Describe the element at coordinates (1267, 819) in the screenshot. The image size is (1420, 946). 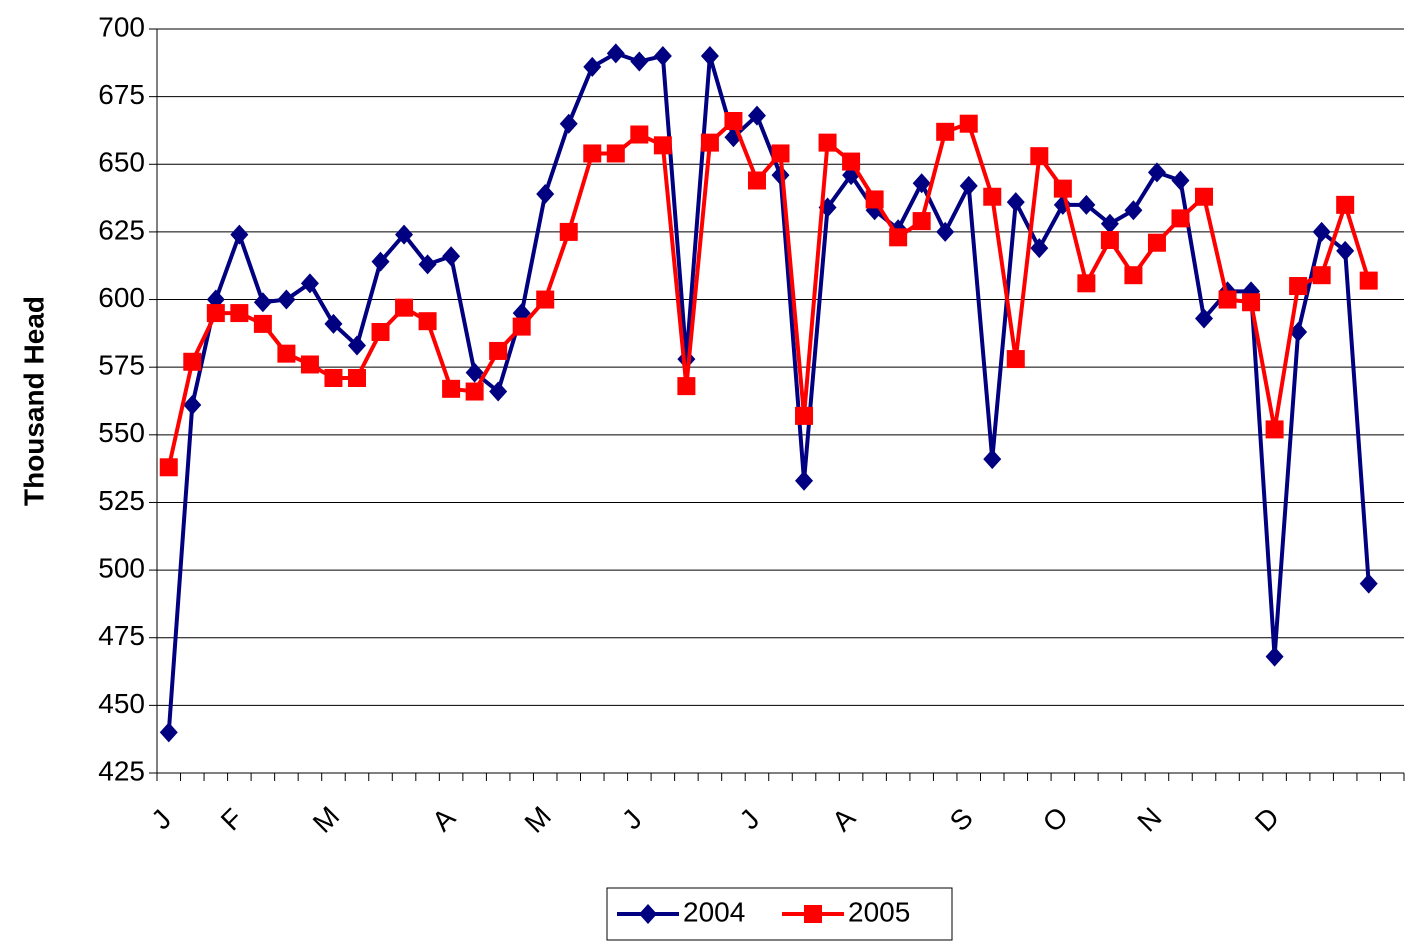
I see `x-tick-label: D` at that location.